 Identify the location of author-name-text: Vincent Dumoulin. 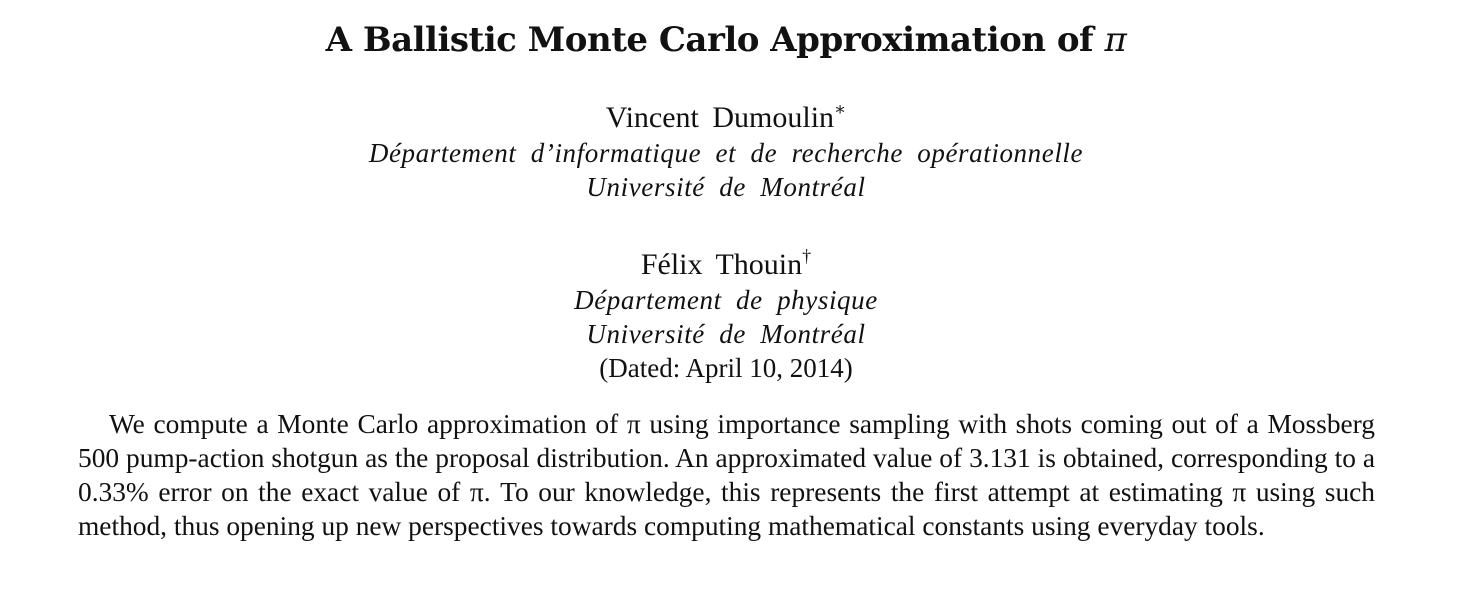
(720, 117).